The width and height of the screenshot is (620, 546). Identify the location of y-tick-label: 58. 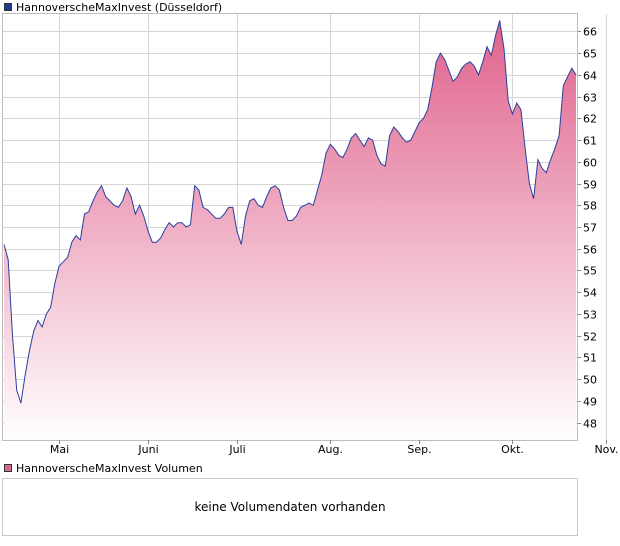
(590, 206).